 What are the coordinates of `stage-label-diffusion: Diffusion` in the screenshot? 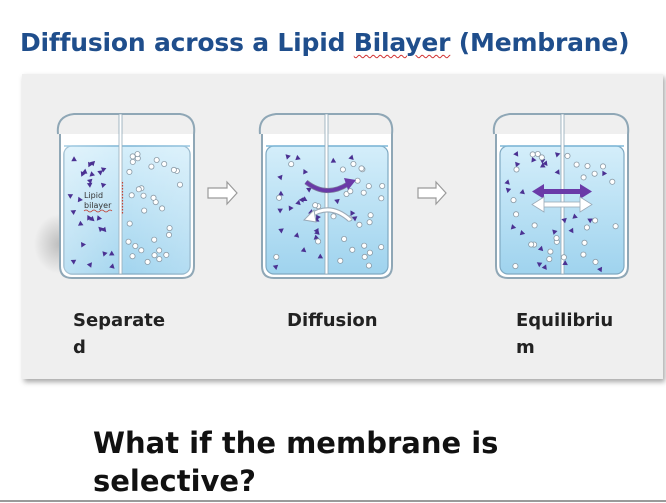 It's located at (332, 320).